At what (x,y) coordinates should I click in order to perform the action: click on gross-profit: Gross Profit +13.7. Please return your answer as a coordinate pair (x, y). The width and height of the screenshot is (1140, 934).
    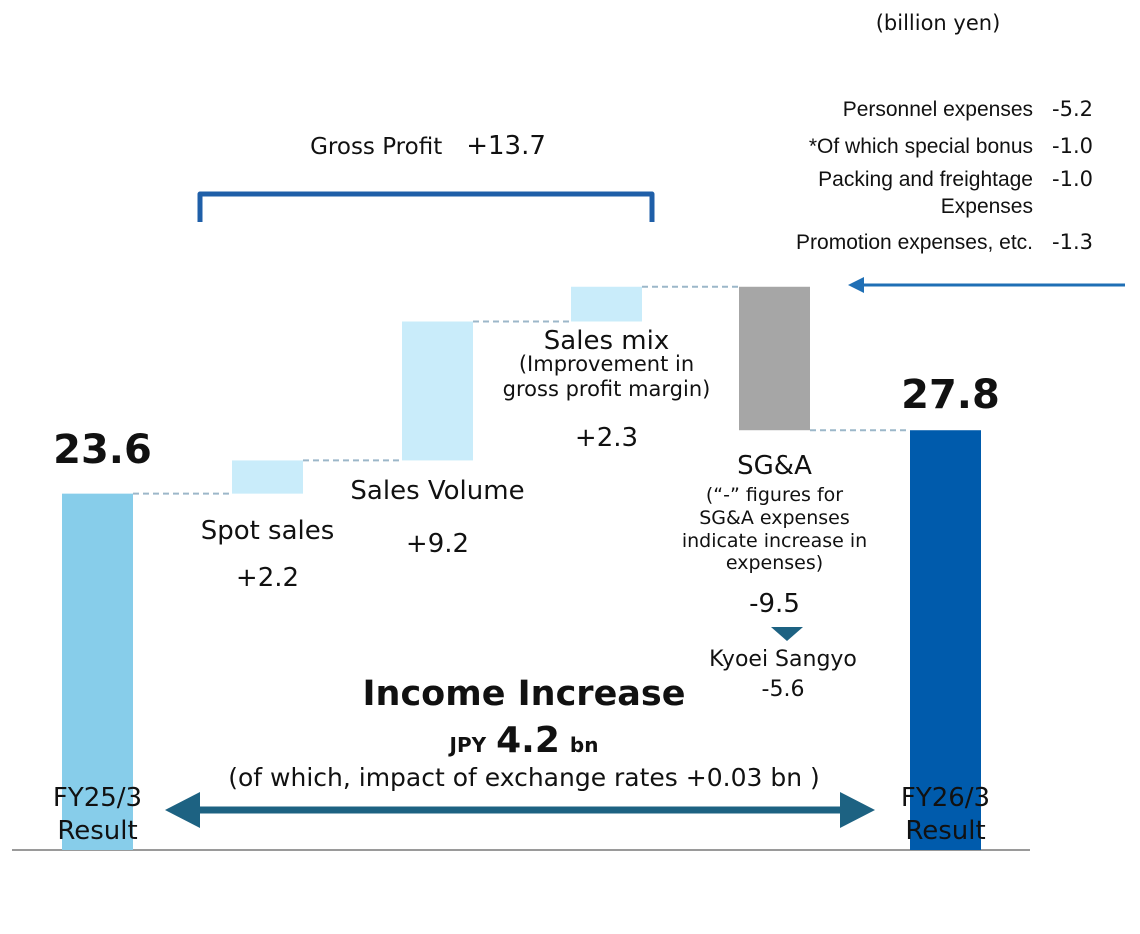
    Looking at the image, I should click on (428, 146).